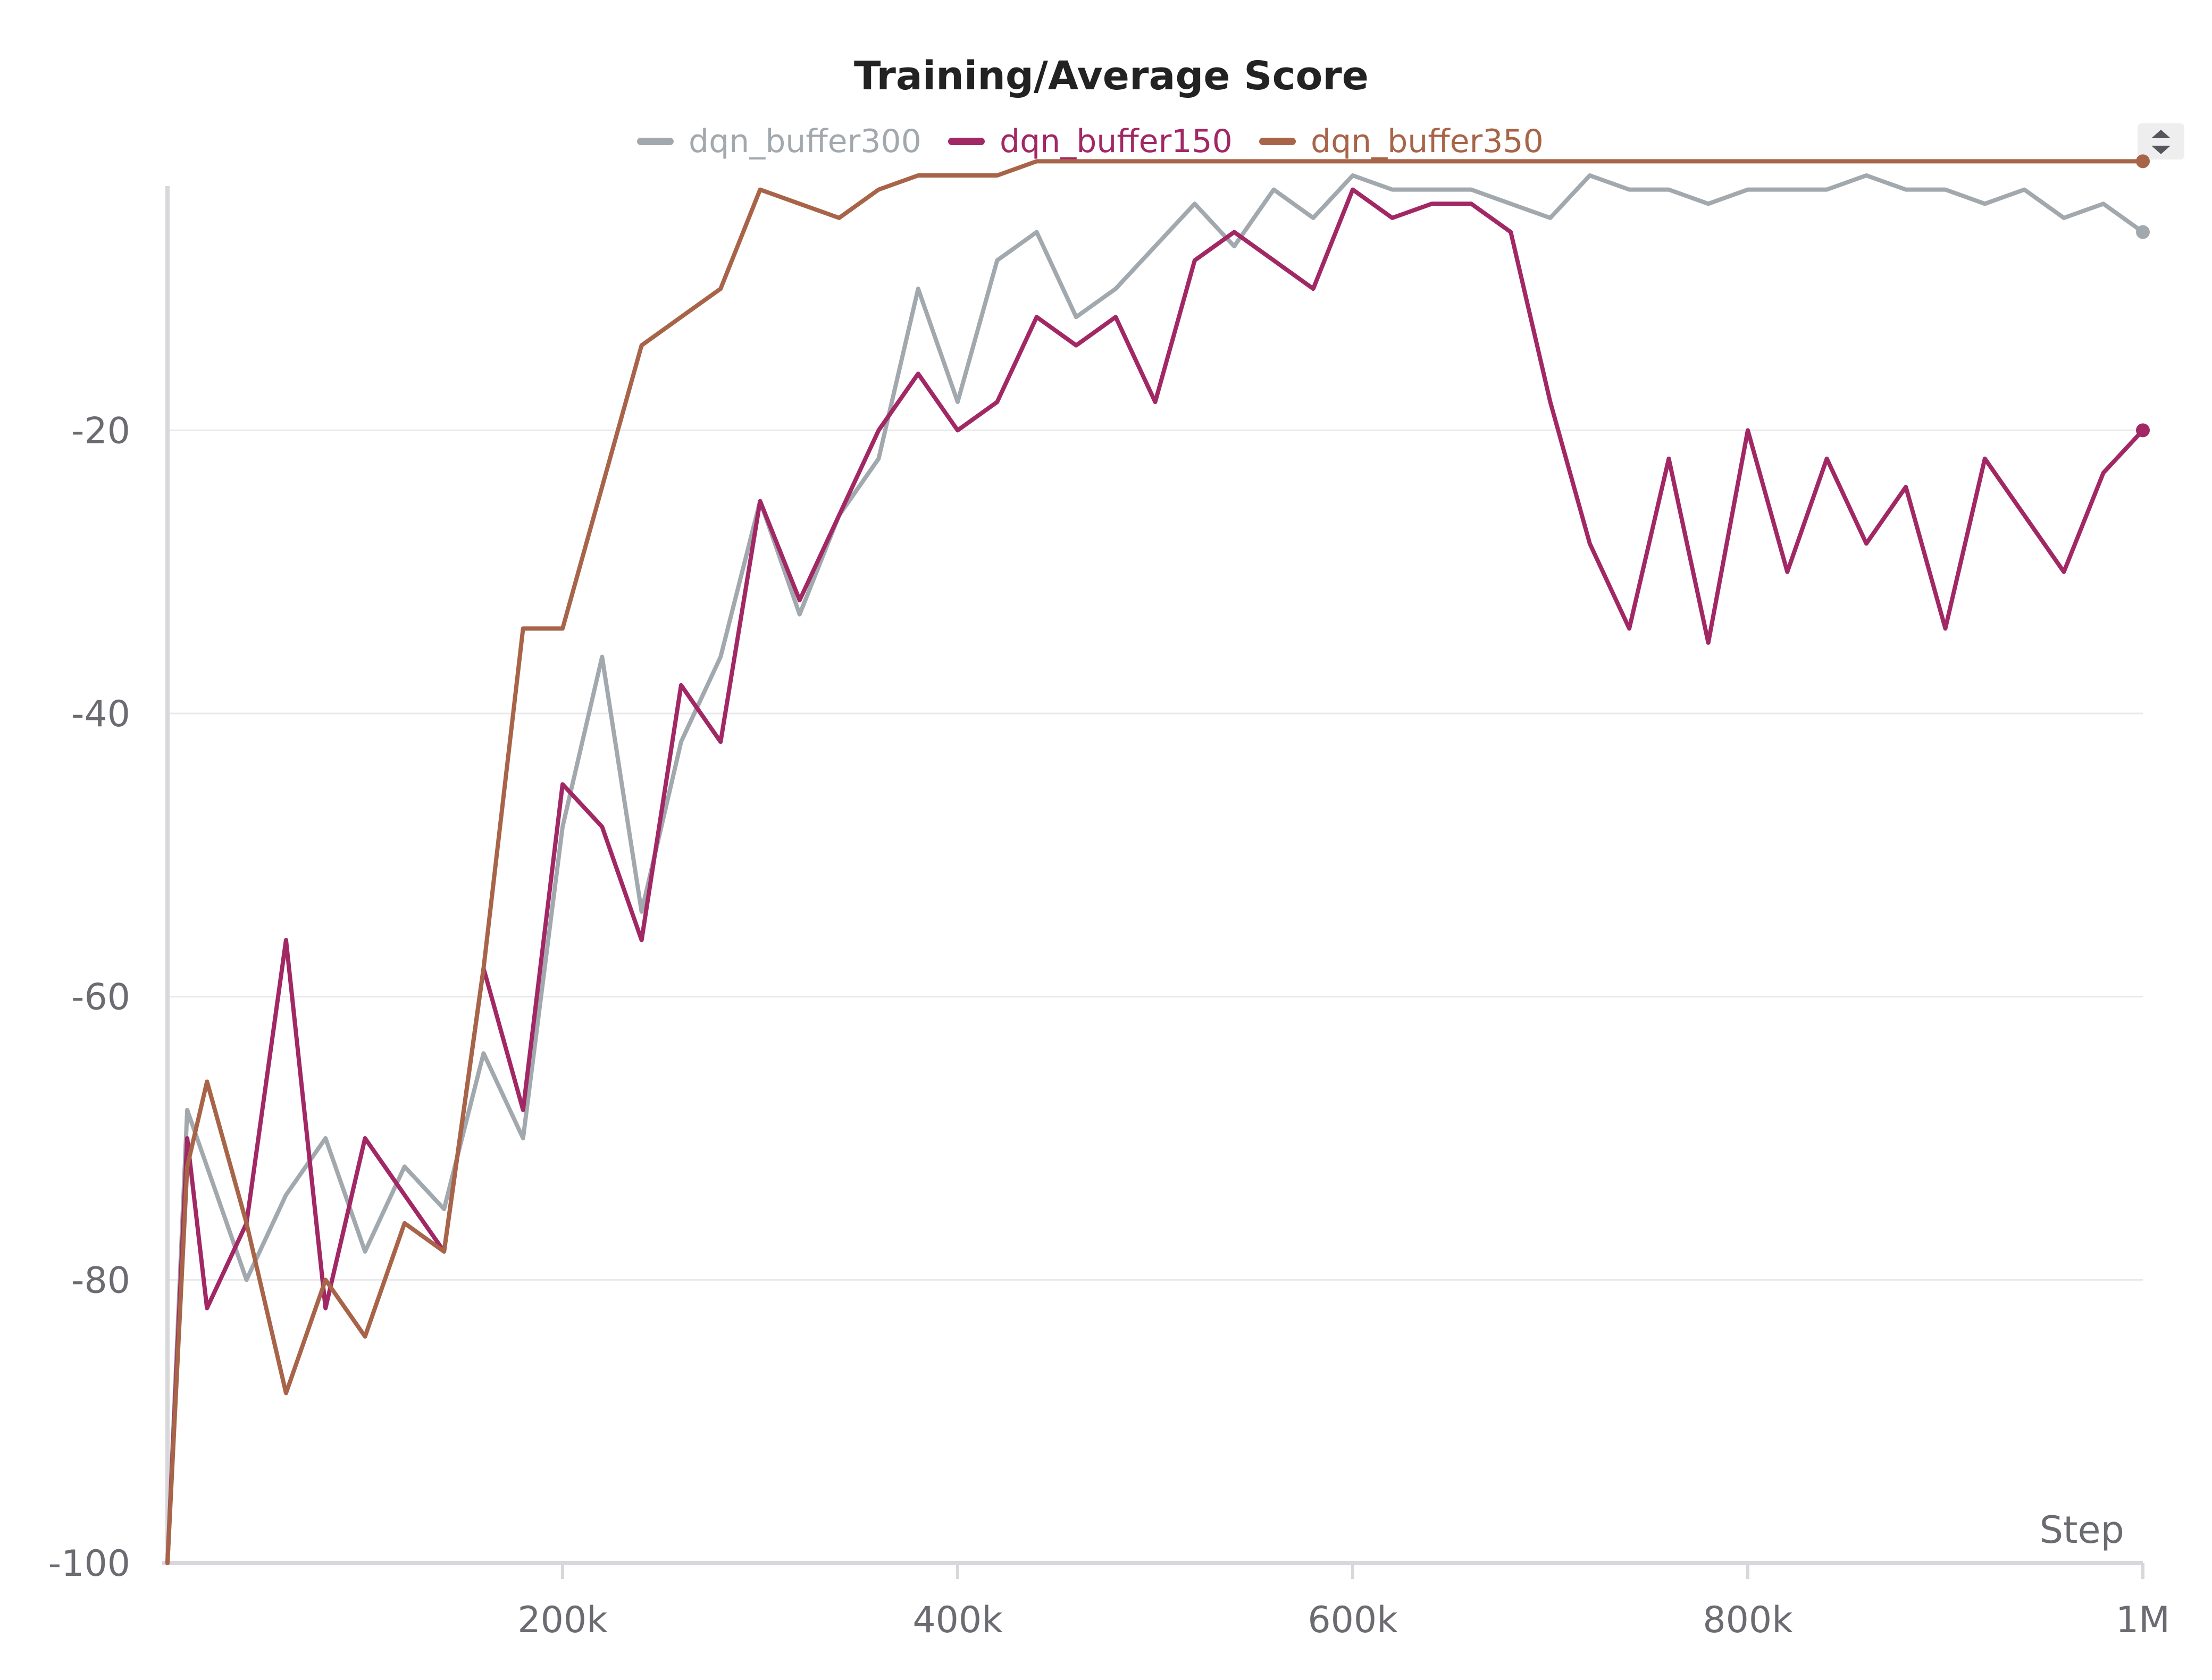 This screenshot has width=2212, height=1680. I want to click on x-tick-label: 600k, so click(1353, 1620).